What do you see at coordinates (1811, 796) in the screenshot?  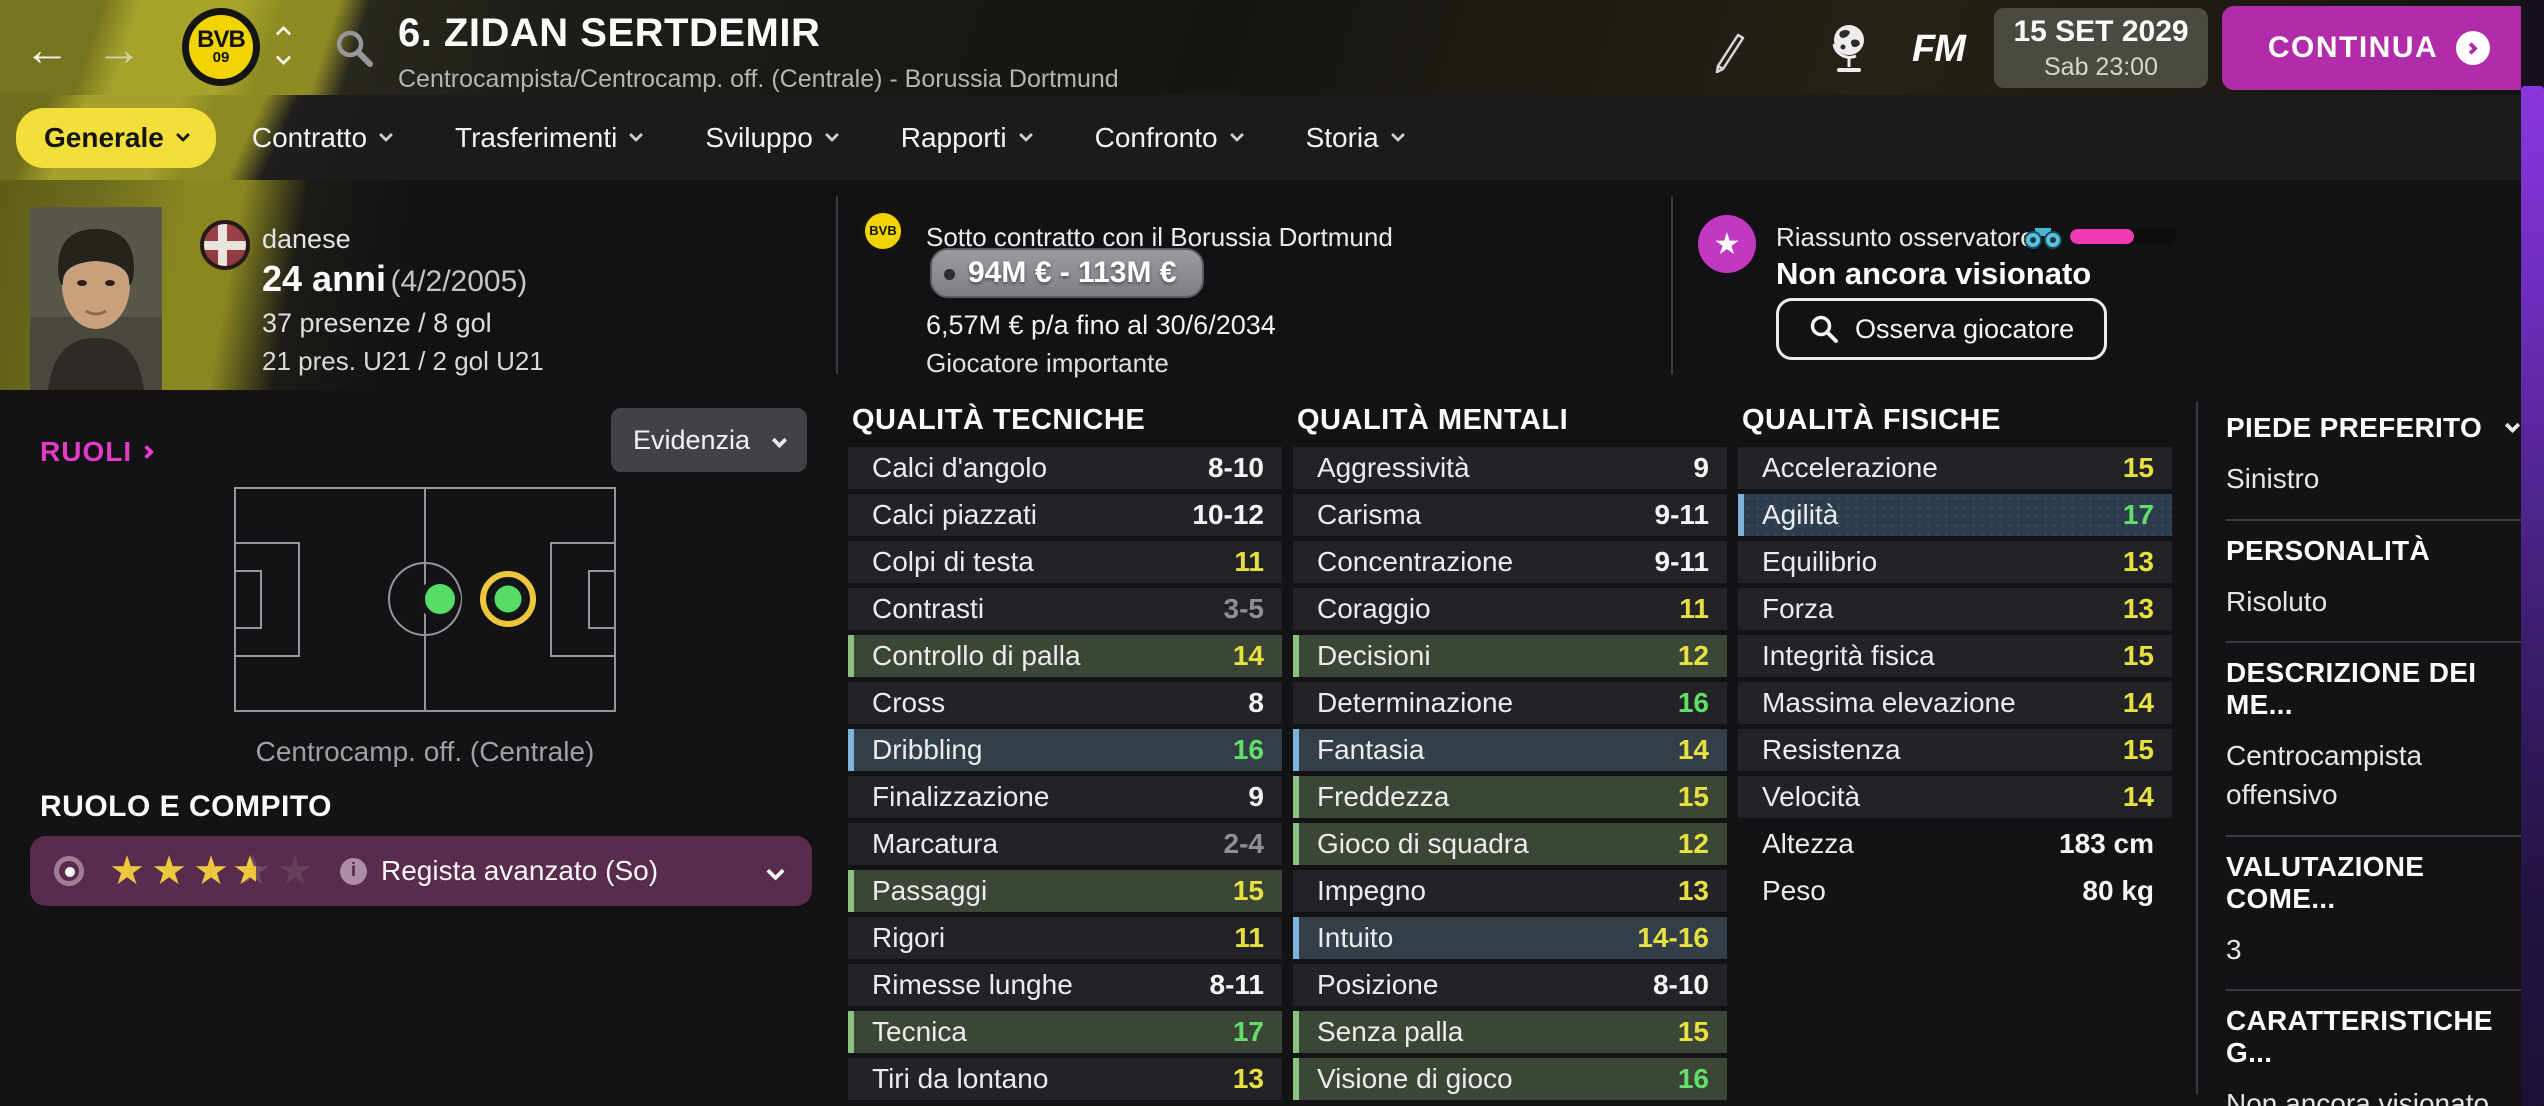 I see `attribute-label: Velocità` at bounding box center [1811, 796].